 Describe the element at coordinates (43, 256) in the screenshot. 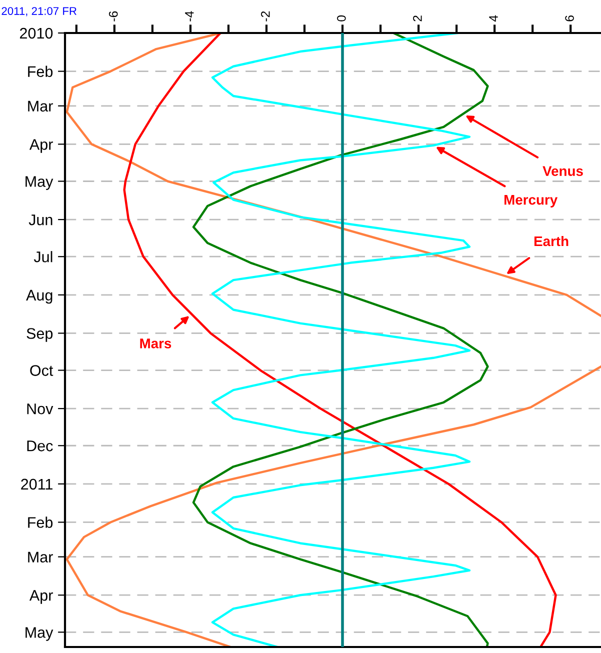

I see `y-tick-label: Jul` at that location.